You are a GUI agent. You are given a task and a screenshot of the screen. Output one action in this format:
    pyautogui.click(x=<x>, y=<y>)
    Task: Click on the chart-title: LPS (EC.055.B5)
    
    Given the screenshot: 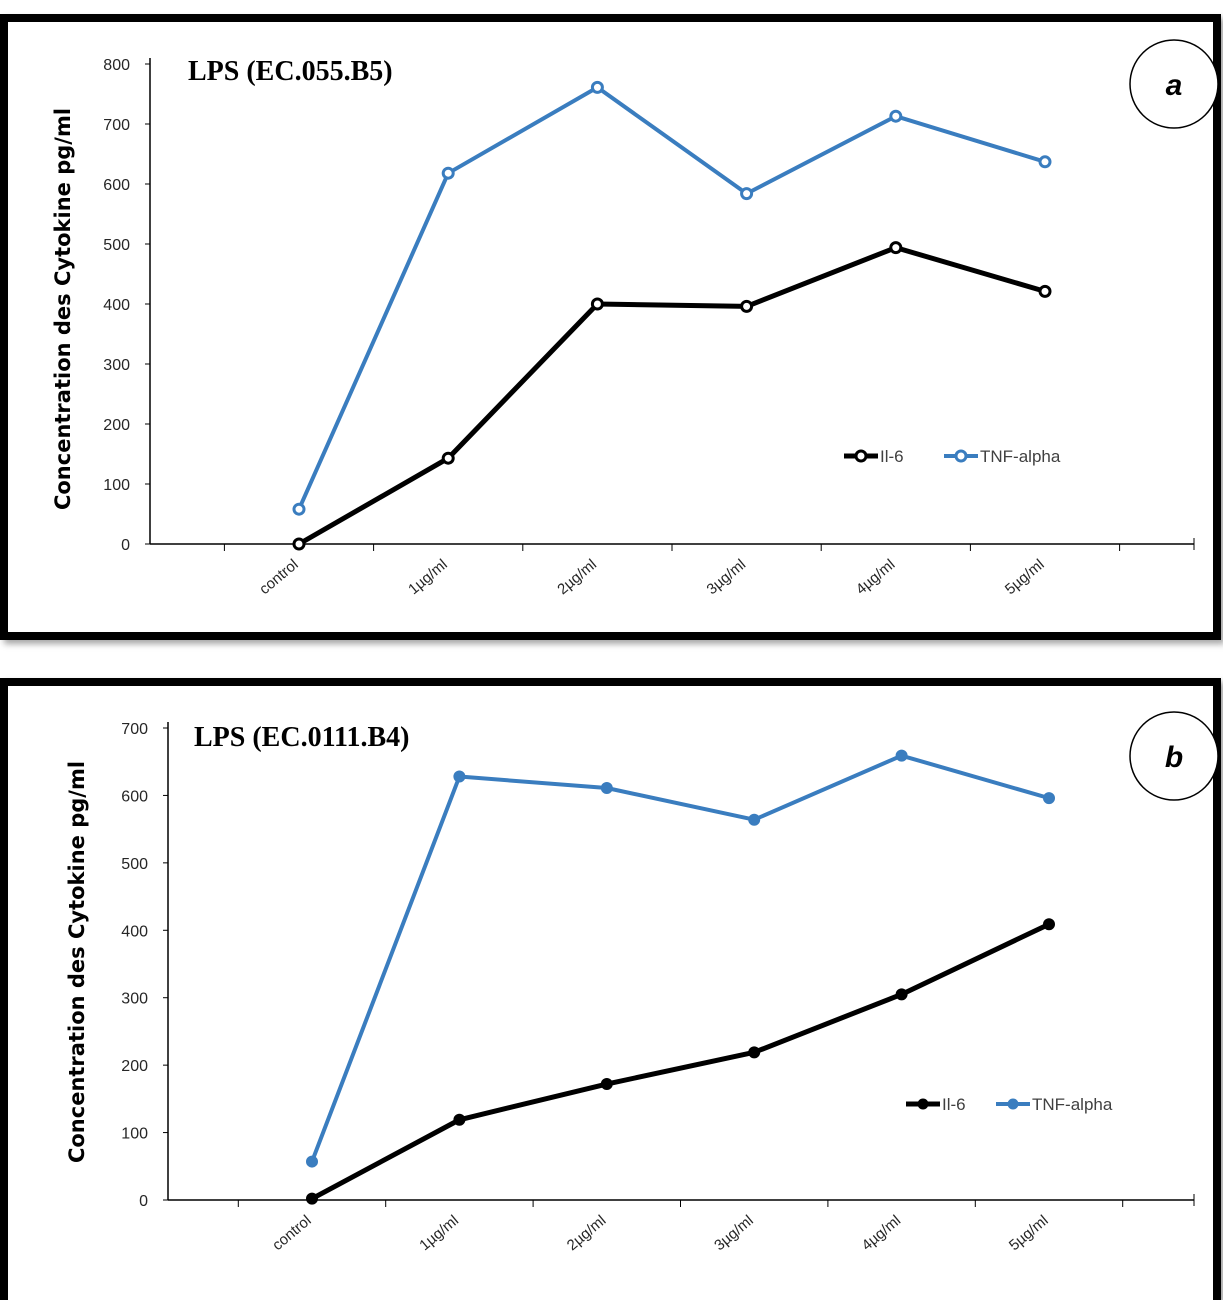 What is the action you would take?
    pyautogui.click(x=290, y=71)
    